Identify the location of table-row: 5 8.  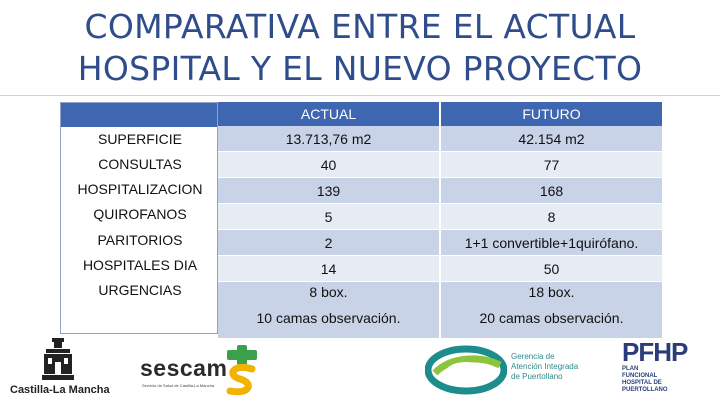
(440, 216).